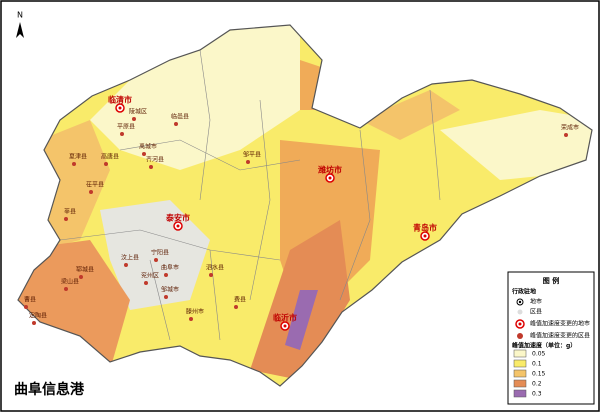 This screenshot has width=600, height=416. Describe the element at coordinates (160, 253) in the screenshot. I see `county-label: 宁阳县` at that location.